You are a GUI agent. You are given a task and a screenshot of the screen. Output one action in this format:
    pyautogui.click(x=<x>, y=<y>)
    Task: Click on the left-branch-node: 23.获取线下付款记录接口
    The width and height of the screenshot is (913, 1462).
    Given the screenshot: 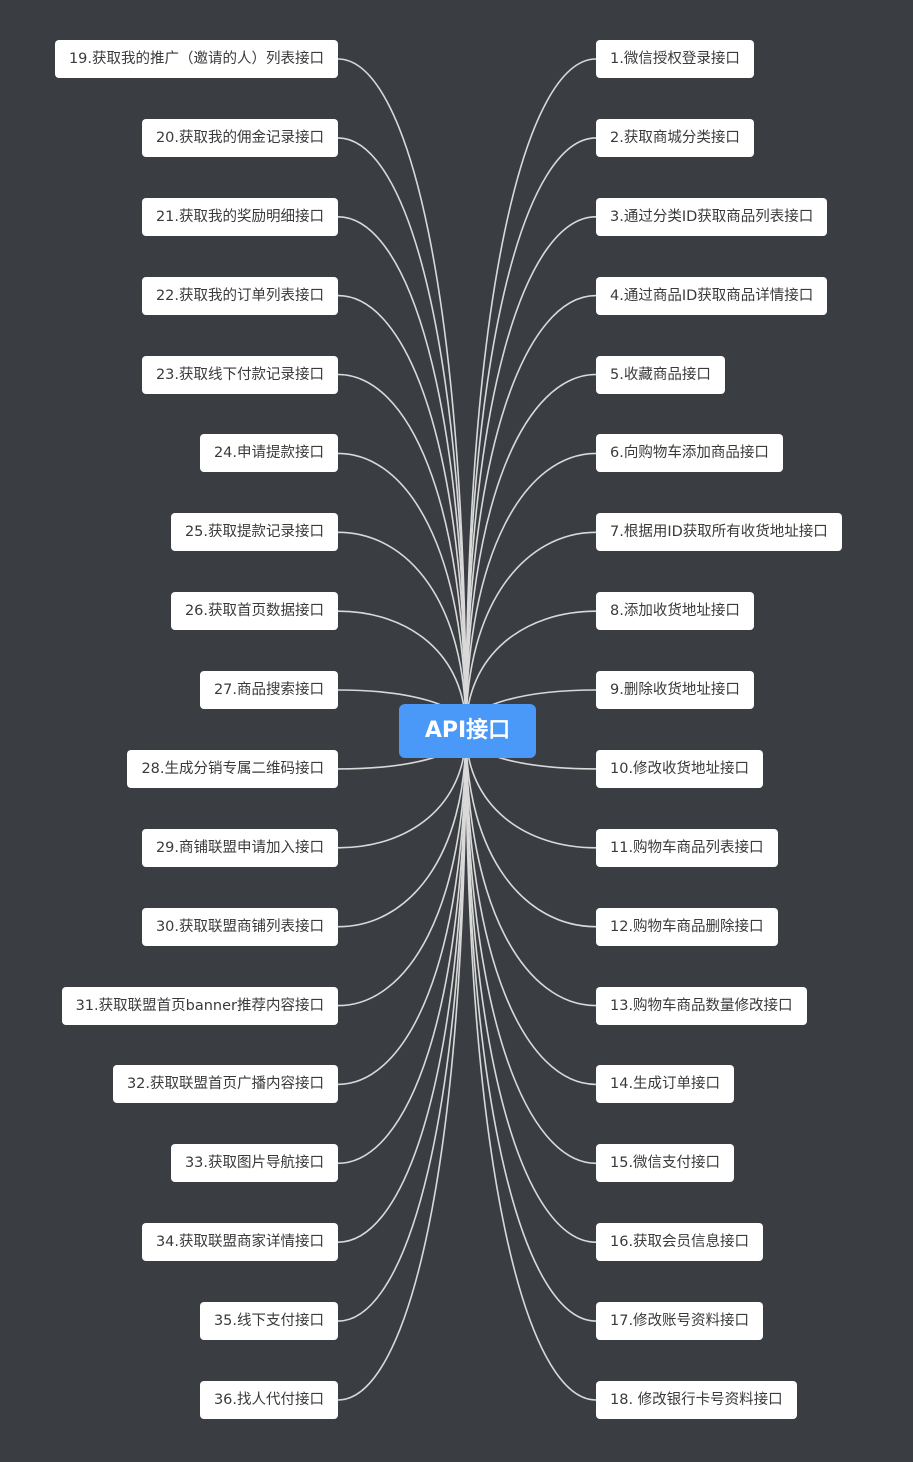 What is the action you would take?
    pyautogui.click(x=239, y=374)
    